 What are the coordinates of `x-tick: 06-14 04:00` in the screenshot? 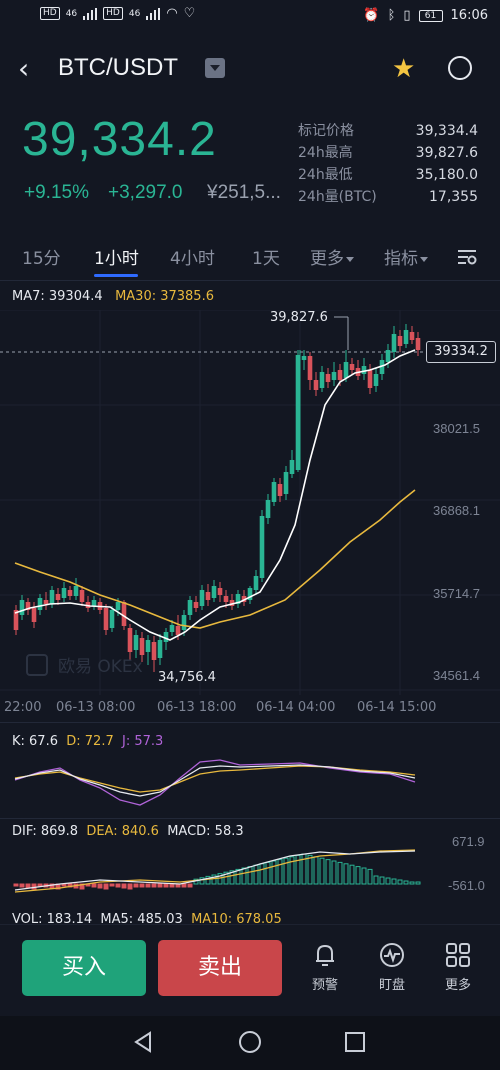 It's located at (296, 707).